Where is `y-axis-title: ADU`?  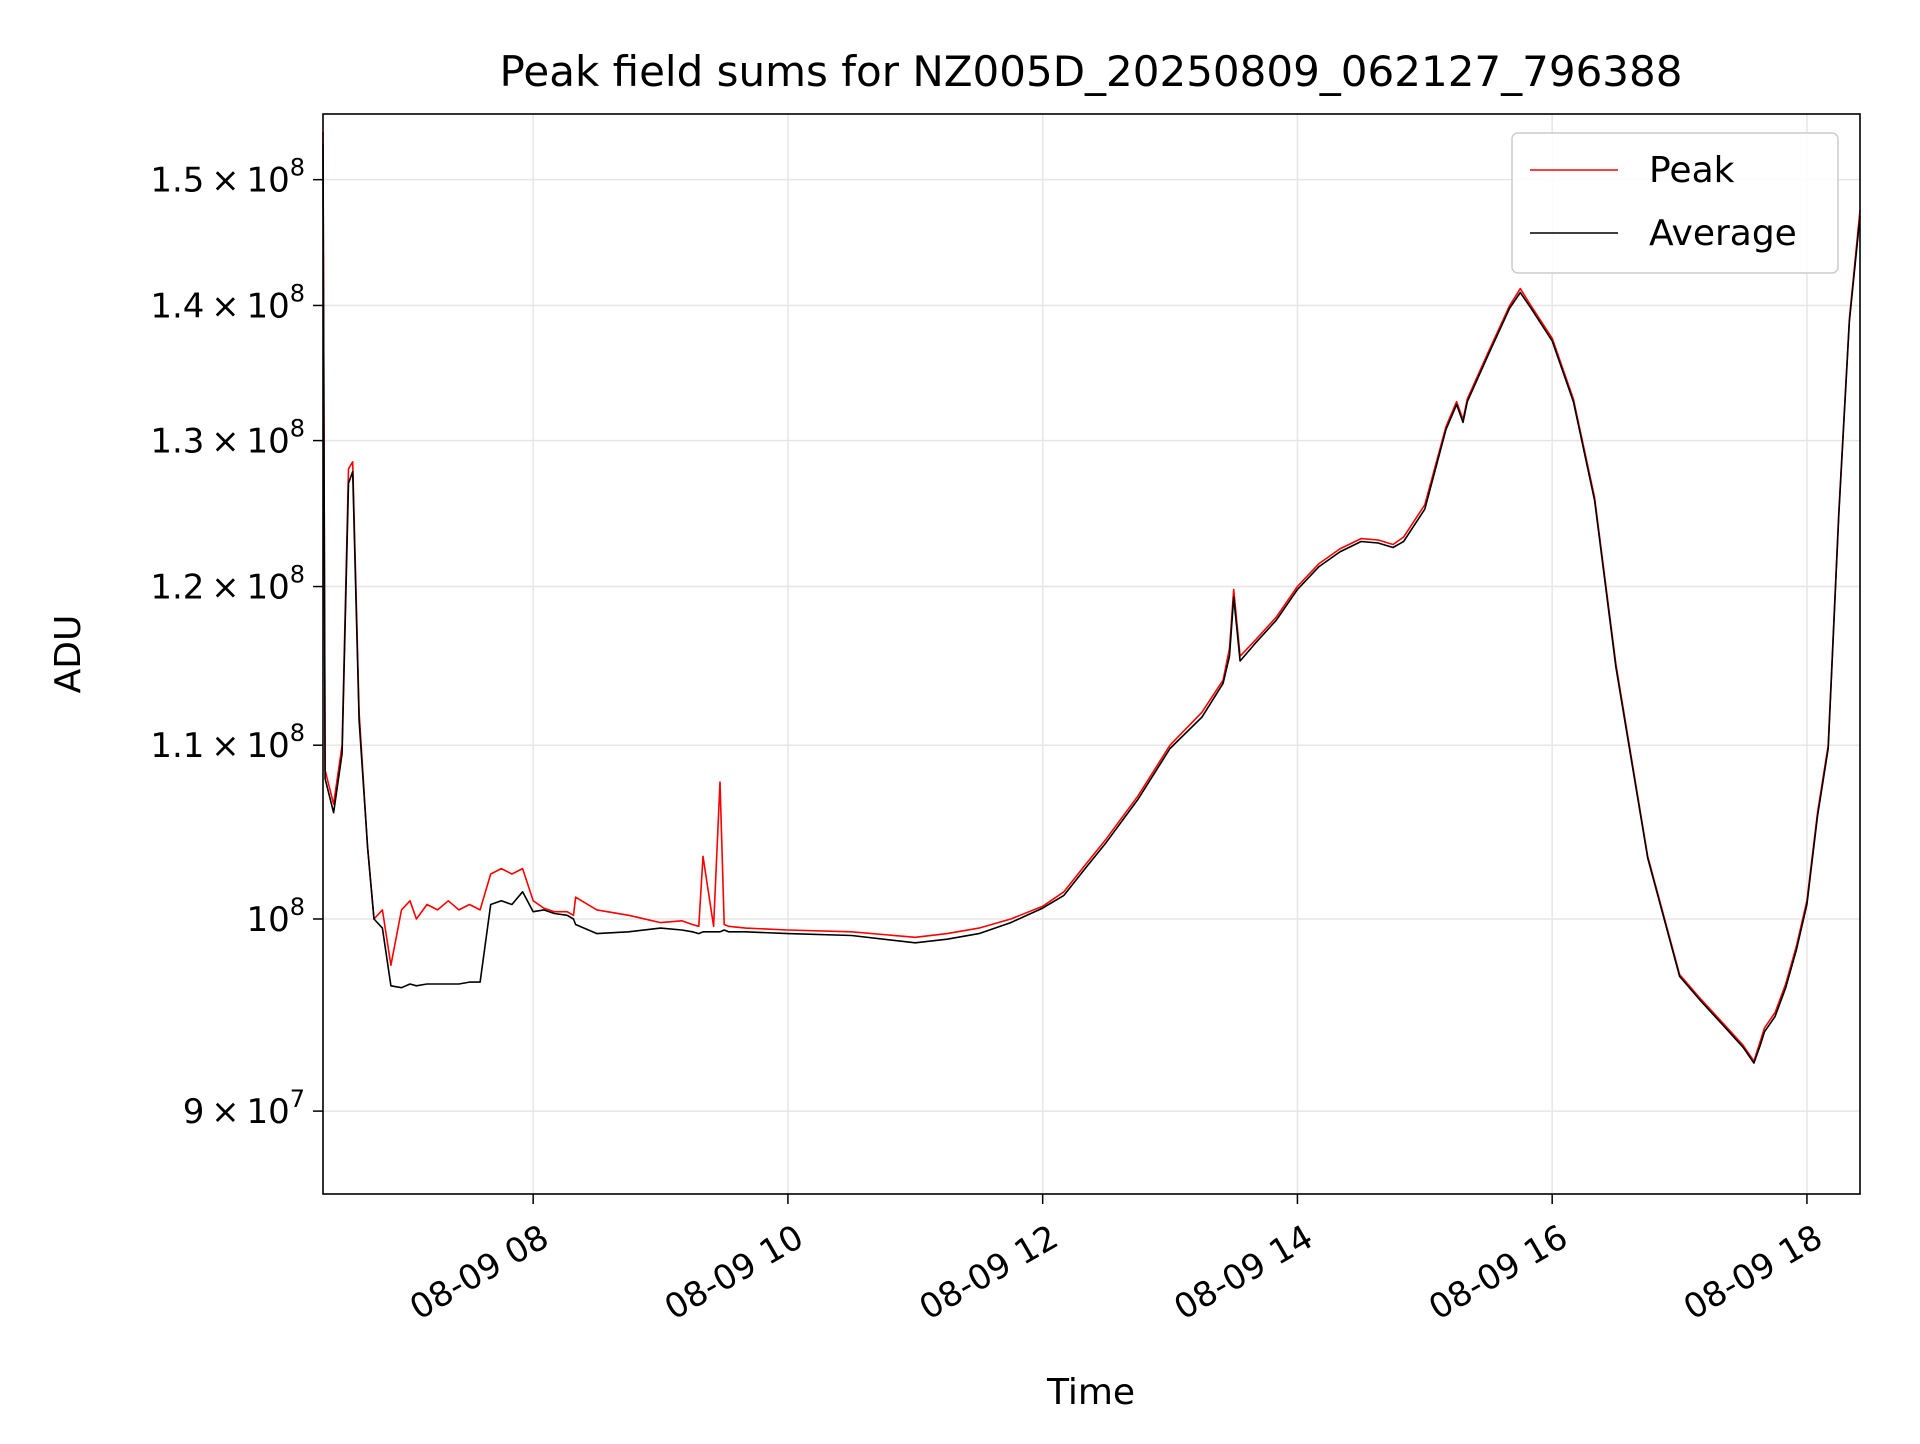
y-axis-title: ADU is located at coordinates (68, 654).